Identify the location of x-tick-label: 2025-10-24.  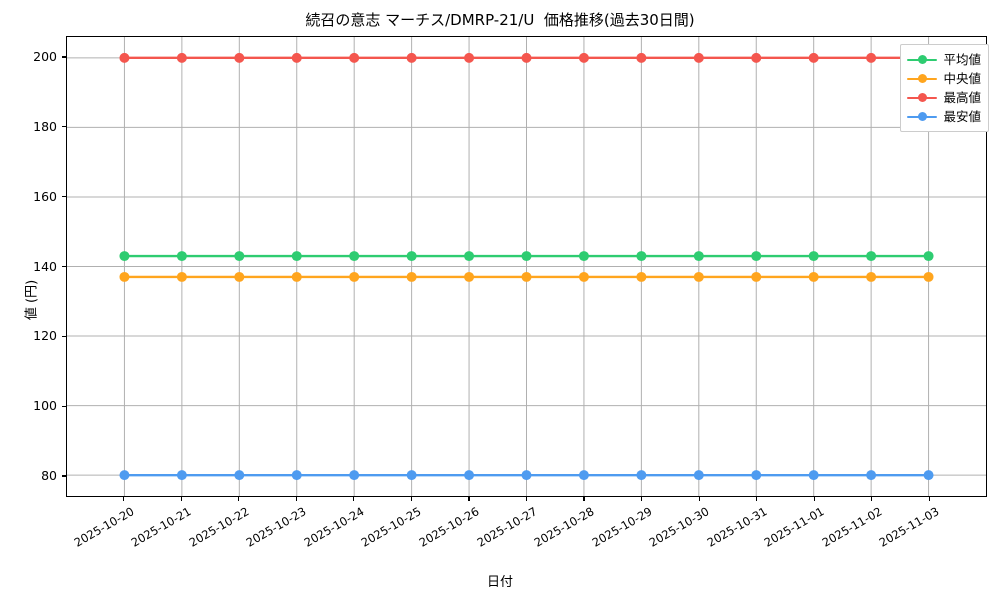
(334, 527).